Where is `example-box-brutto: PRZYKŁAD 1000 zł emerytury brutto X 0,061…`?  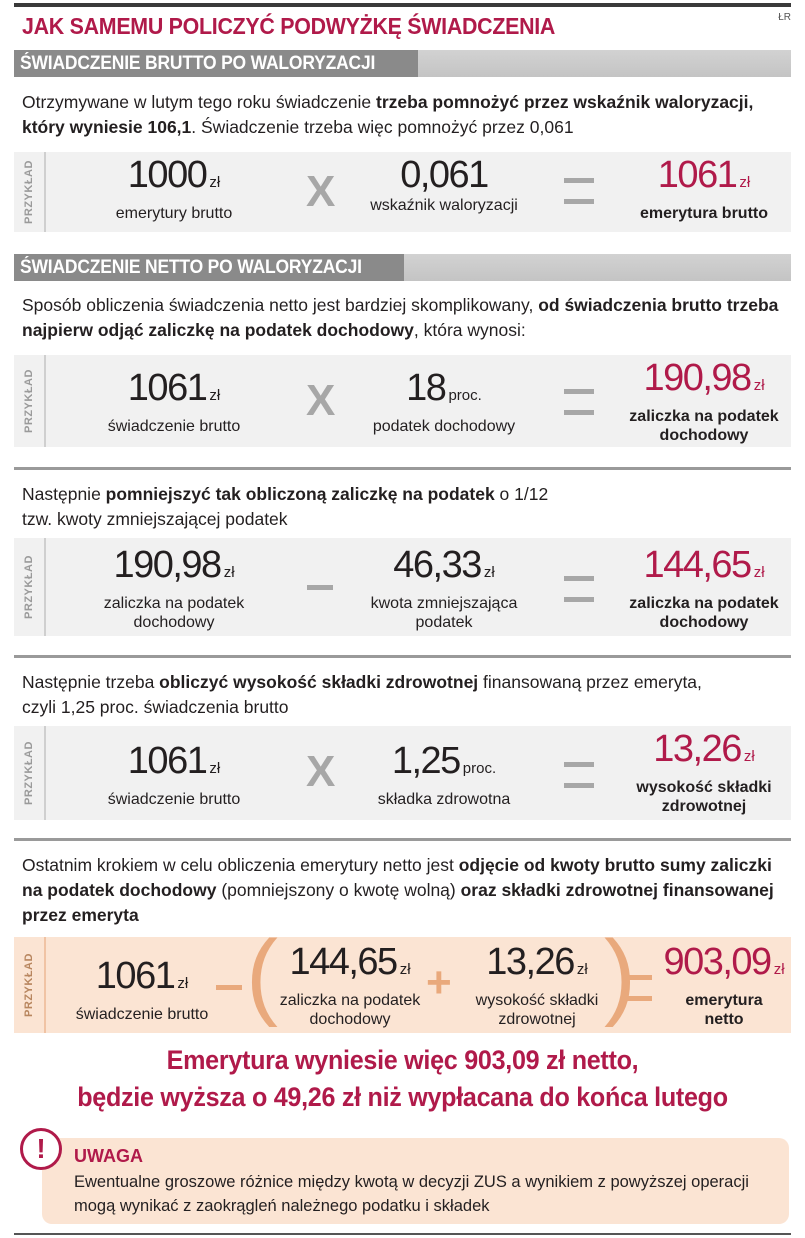 example-box-brutto: PRZYKŁAD 1000 zł emerytury brutto X 0,061… is located at coordinates (402, 192).